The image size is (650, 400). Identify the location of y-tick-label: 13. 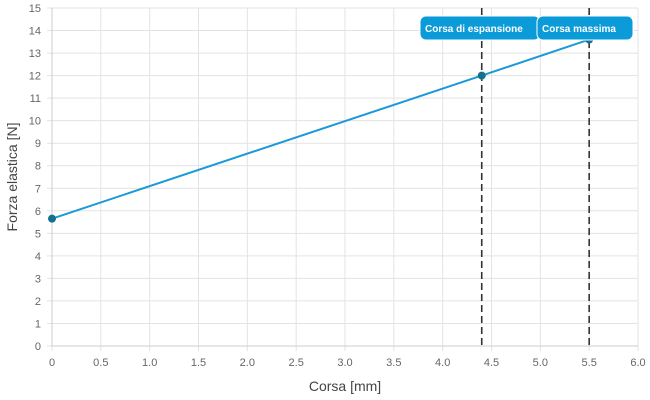
(35, 54).